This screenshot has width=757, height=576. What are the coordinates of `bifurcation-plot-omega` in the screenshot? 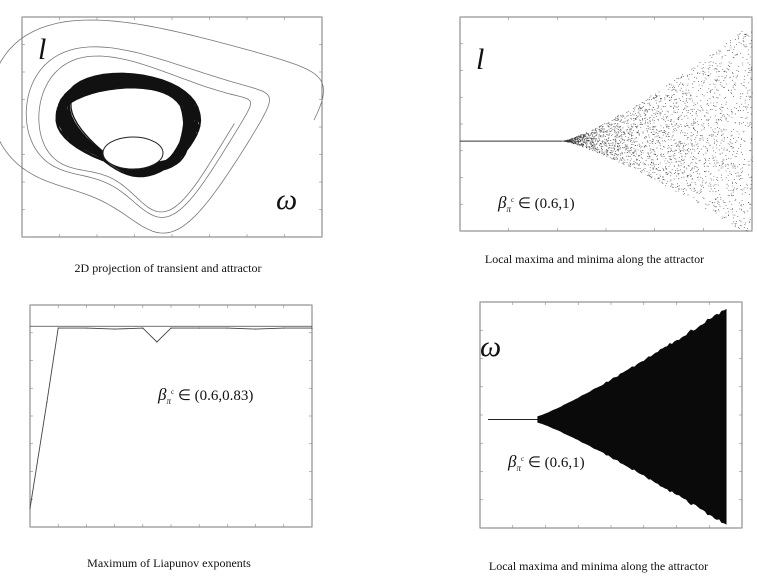 It's located at (611, 415).